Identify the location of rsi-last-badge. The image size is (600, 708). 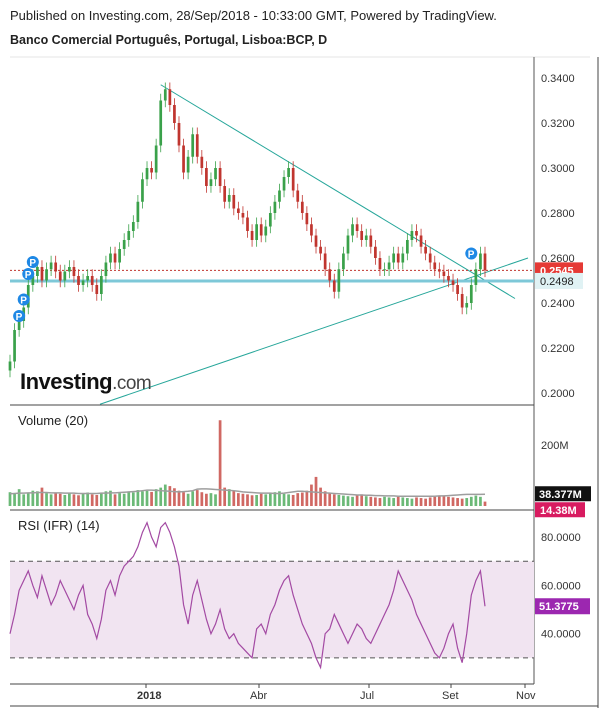
(562, 606).